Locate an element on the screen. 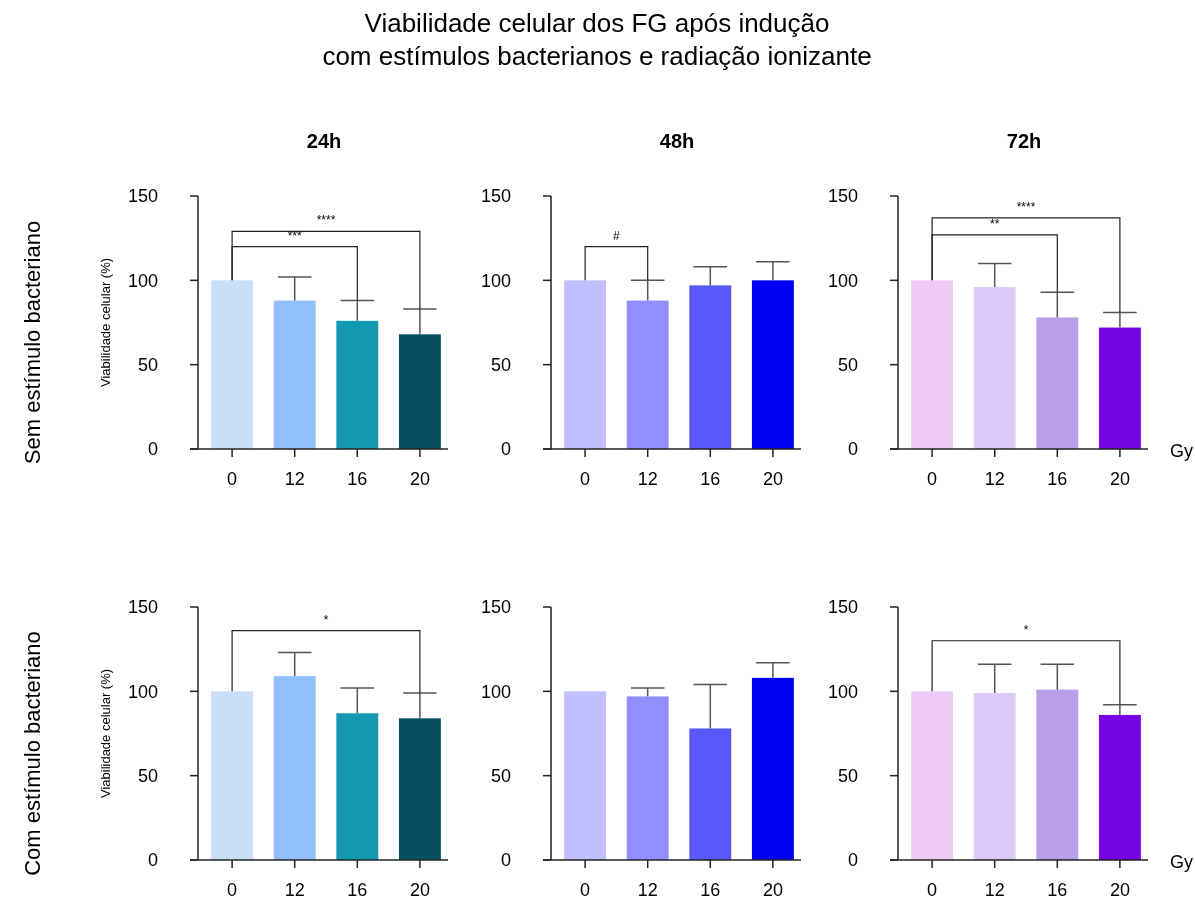 This screenshot has width=1195, height=897. annotation: ** is located at coordinates (995, 223).